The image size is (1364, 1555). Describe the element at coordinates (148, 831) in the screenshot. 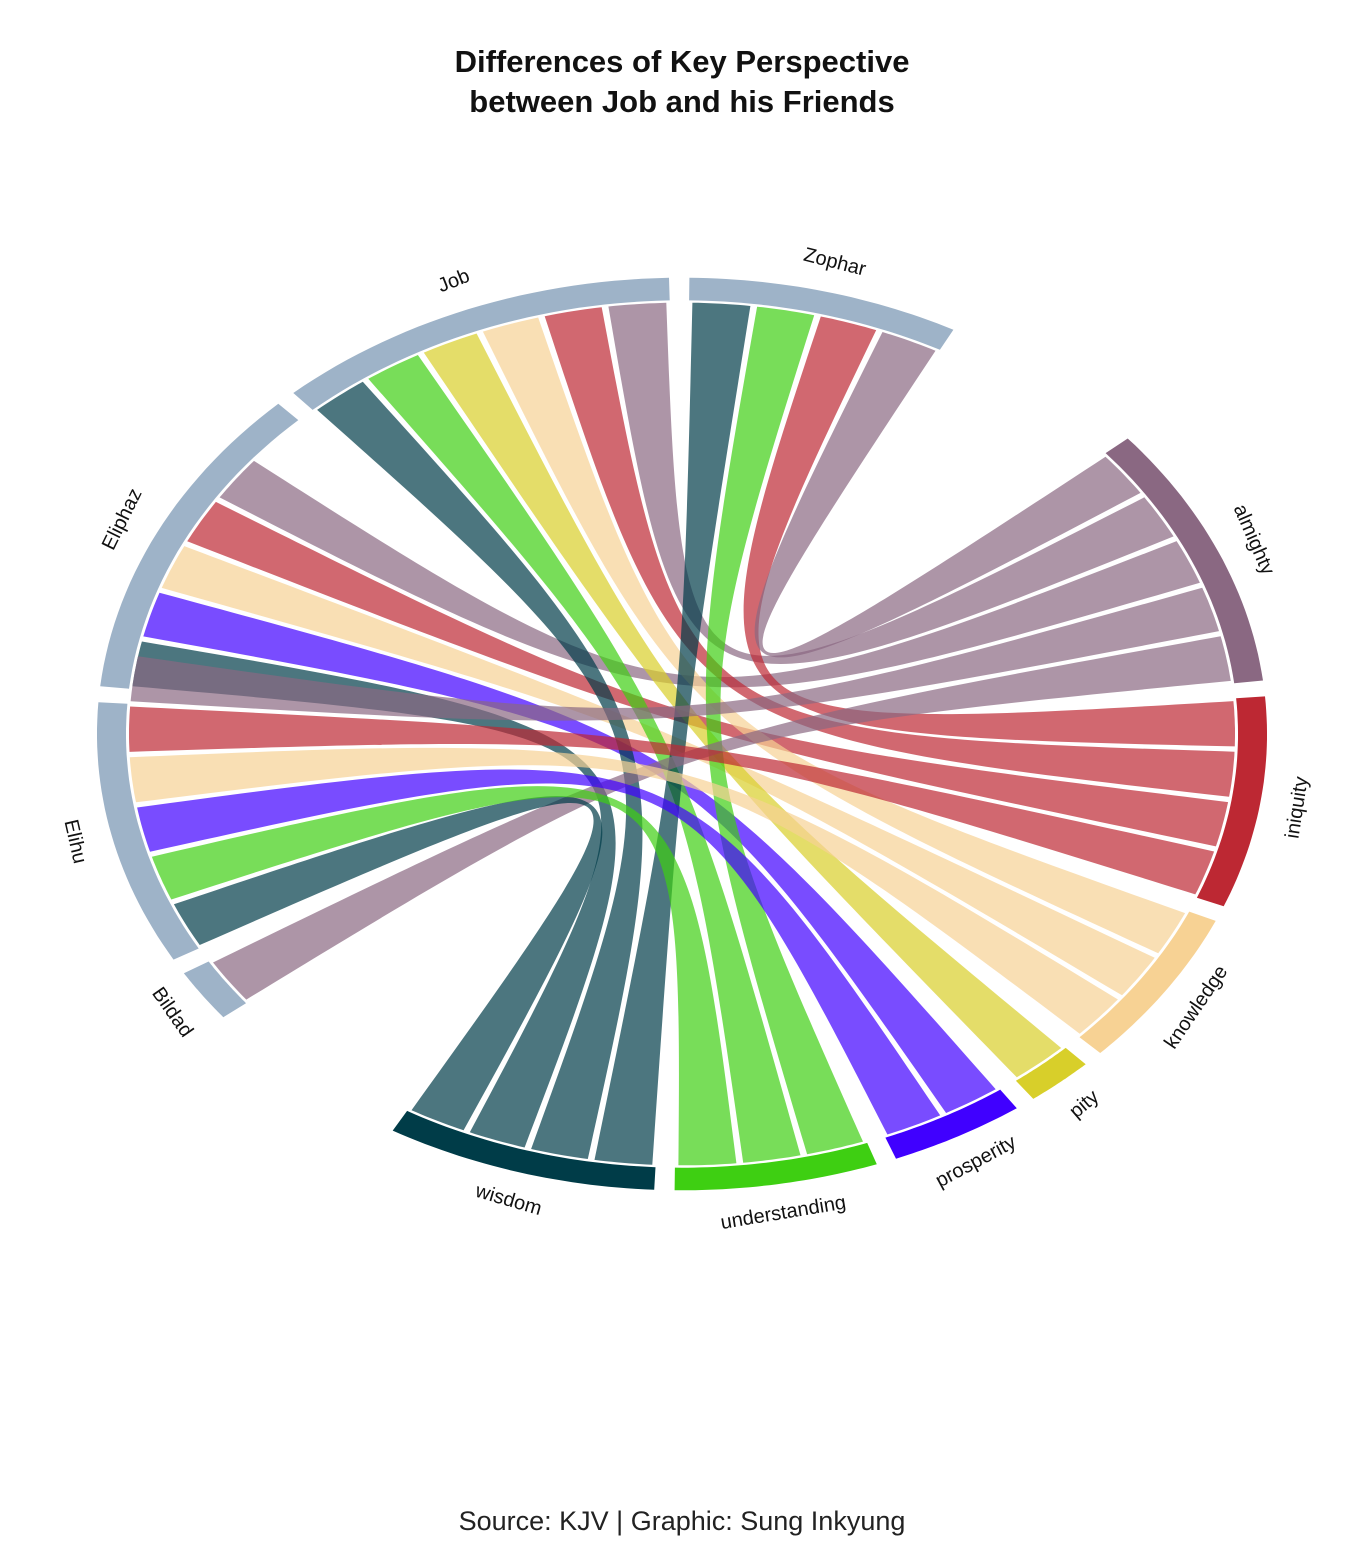

I see `sector-elihu` at that location.